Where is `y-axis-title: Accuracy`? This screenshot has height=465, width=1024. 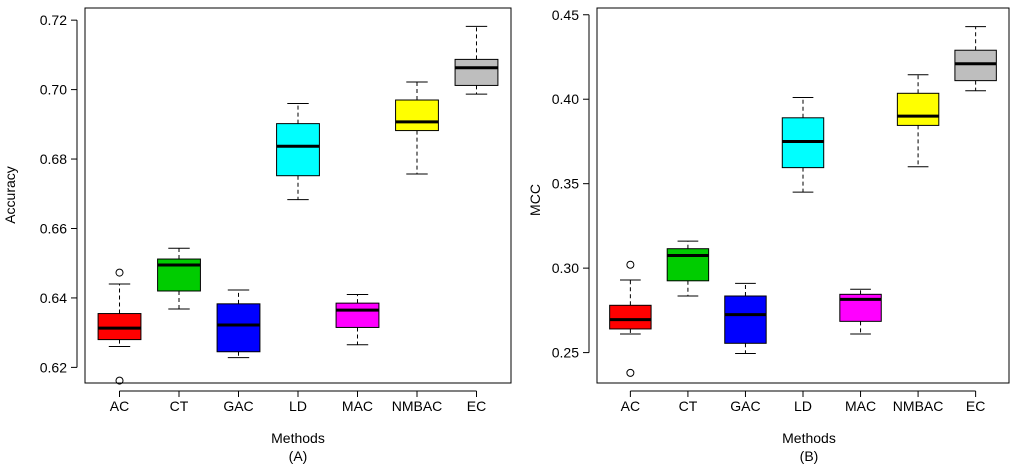
y-axis-title: Accuracy is located at coordinates (10, 195).